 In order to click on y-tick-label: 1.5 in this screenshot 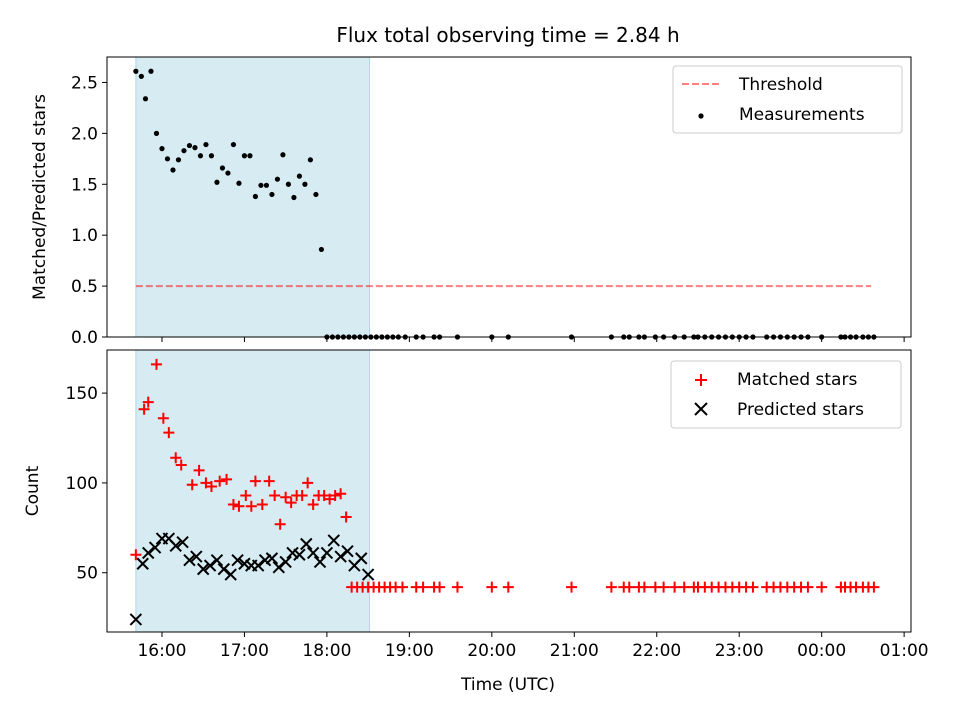, I will do `click(84, 185)`.